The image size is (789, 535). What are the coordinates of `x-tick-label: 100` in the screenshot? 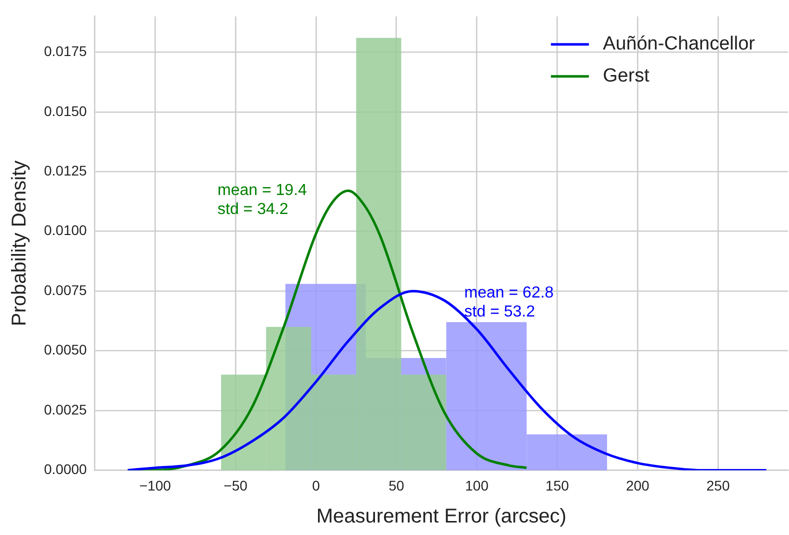 It's located at (477, 485).